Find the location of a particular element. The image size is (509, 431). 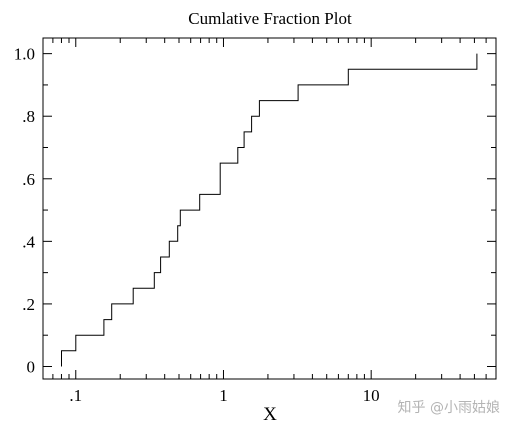

watermark-text: 知乎 @小雨姑娘 is located at coordinates (449, 407).